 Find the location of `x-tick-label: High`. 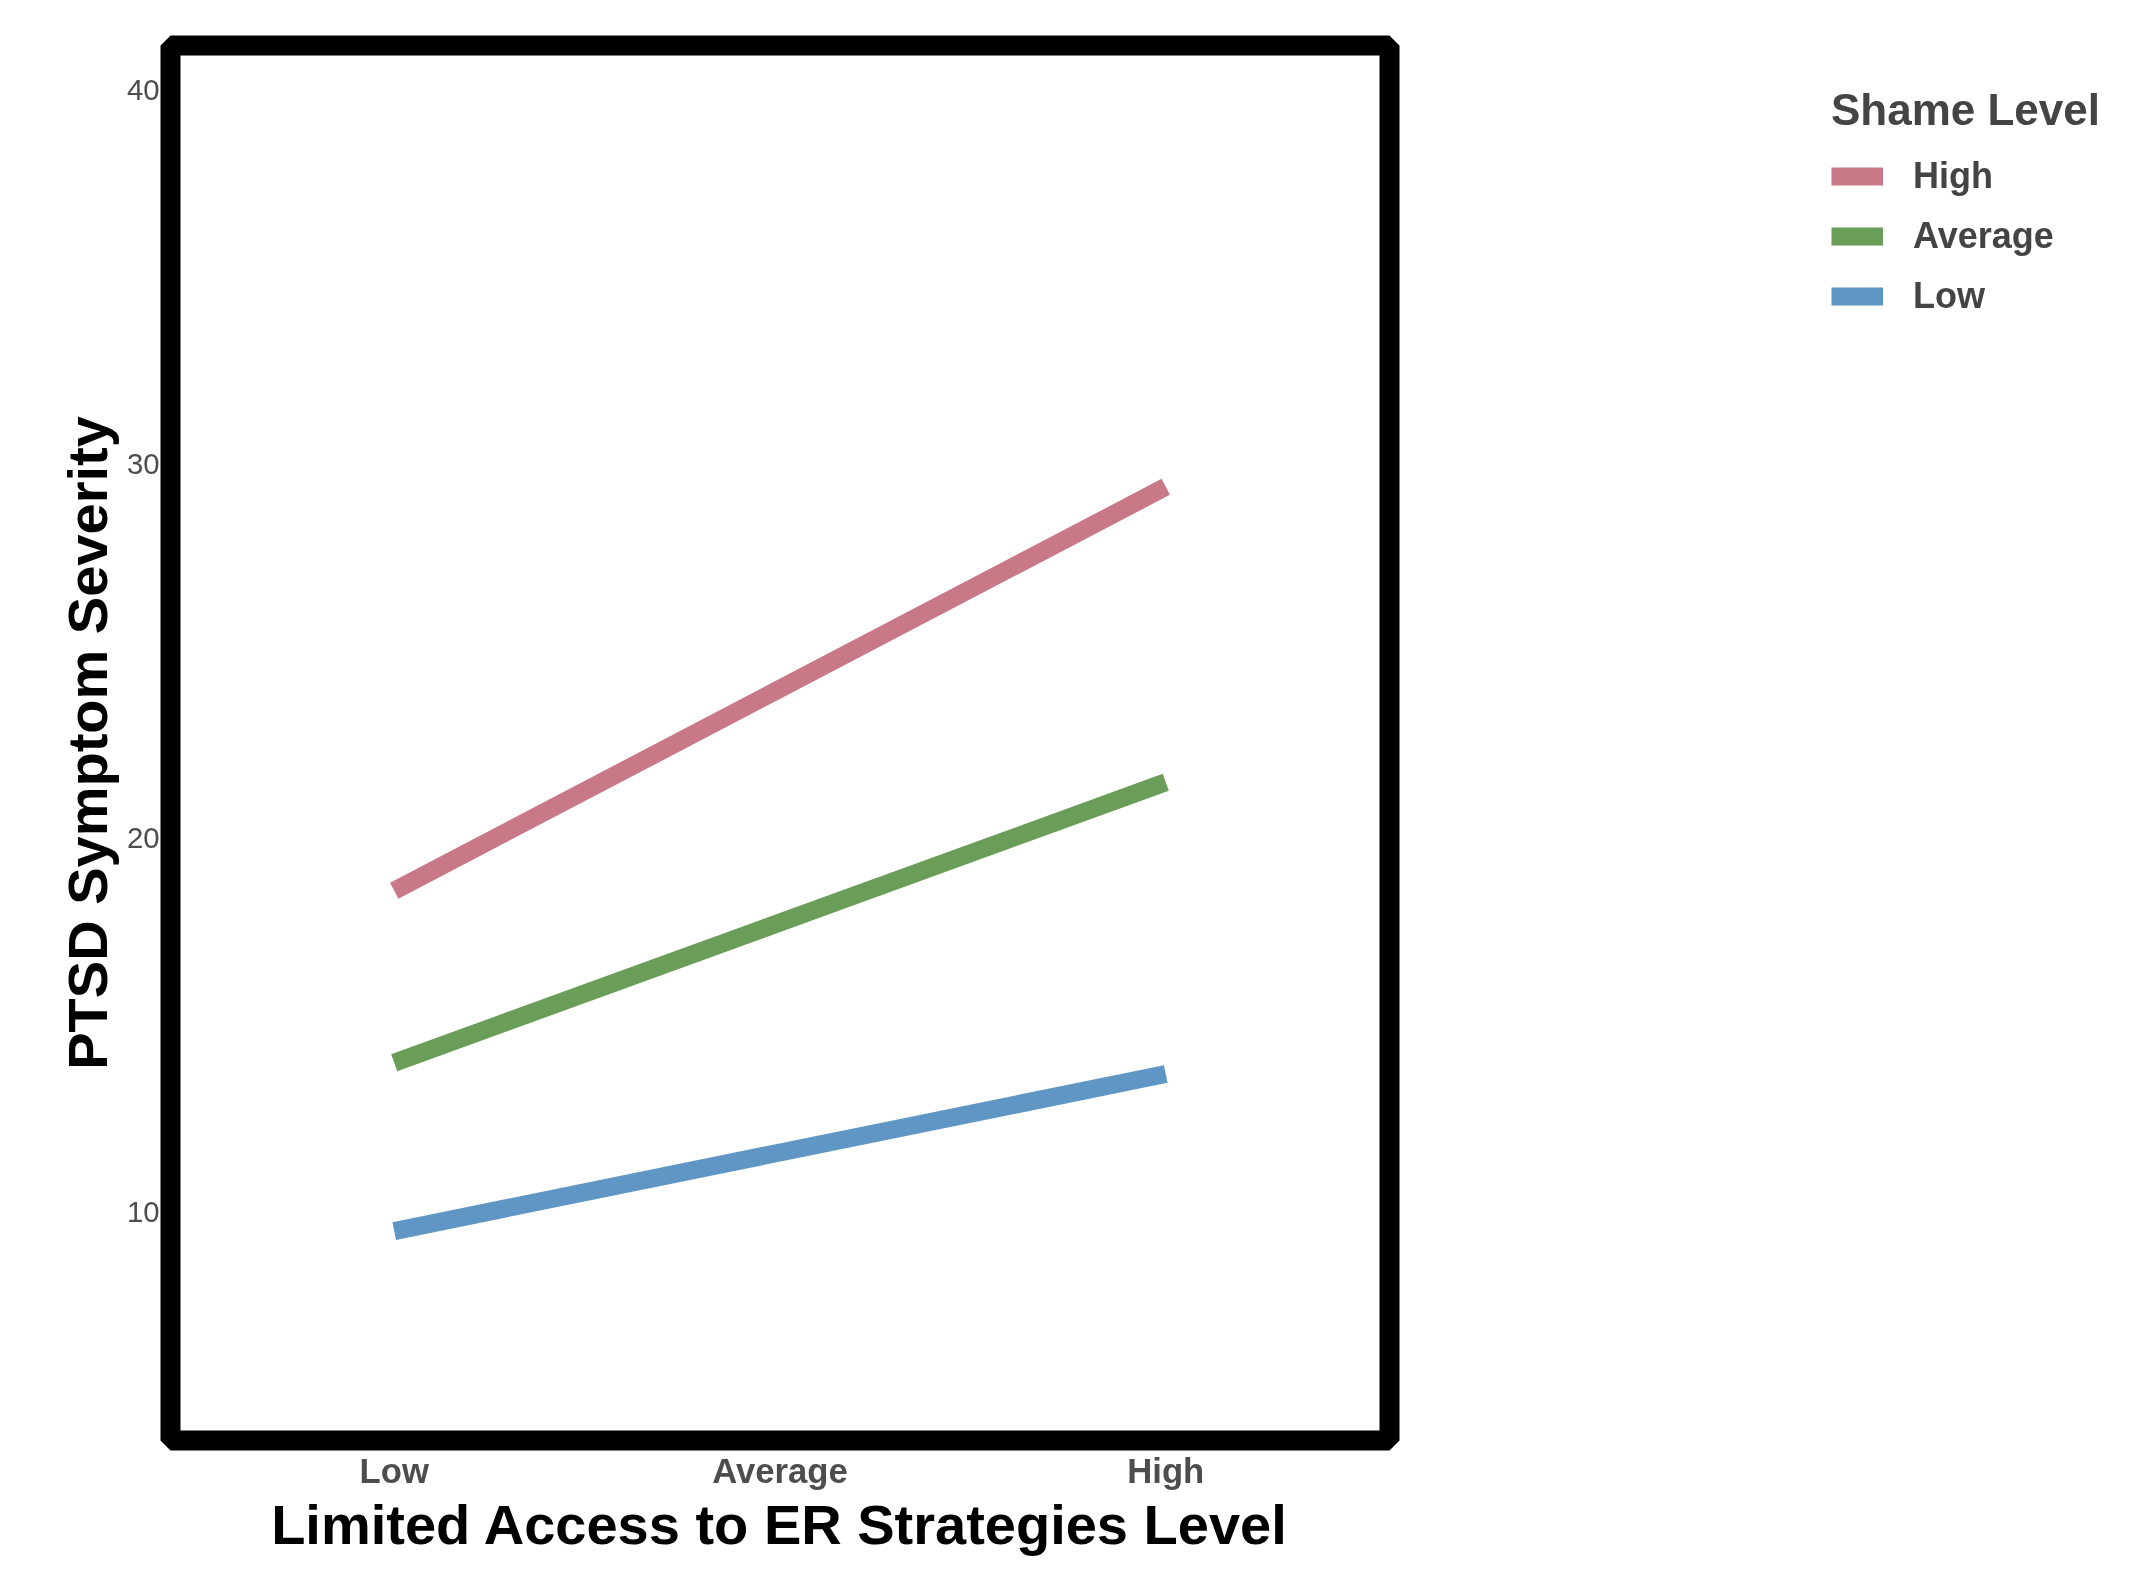

x-tick-label: High is located at coordinates (1166, 1470).